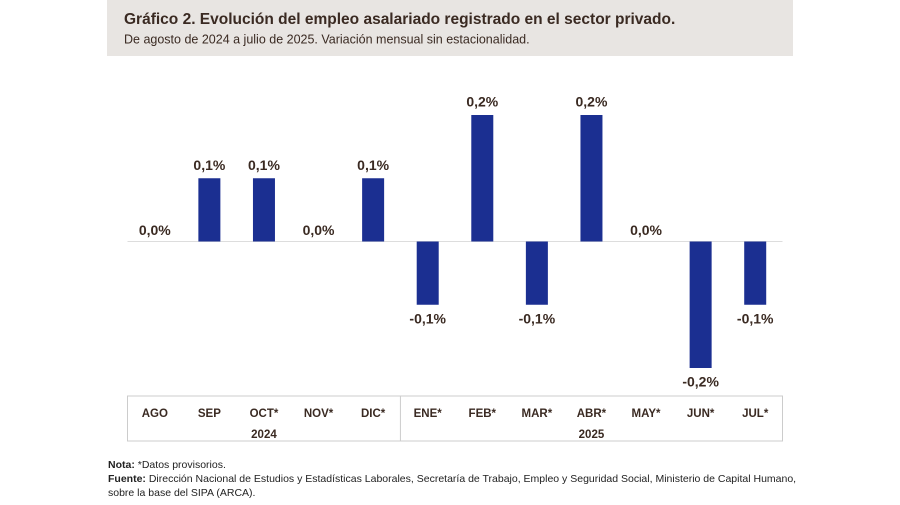  Describe the element at coordinates (701, 414) in the screenshot. I see `x-tick-label: JUN*` at that location.